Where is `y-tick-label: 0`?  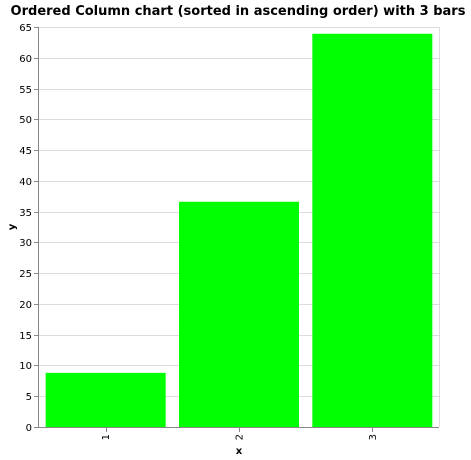 y-tick-label: 0 is located at coordinates (29, 428).